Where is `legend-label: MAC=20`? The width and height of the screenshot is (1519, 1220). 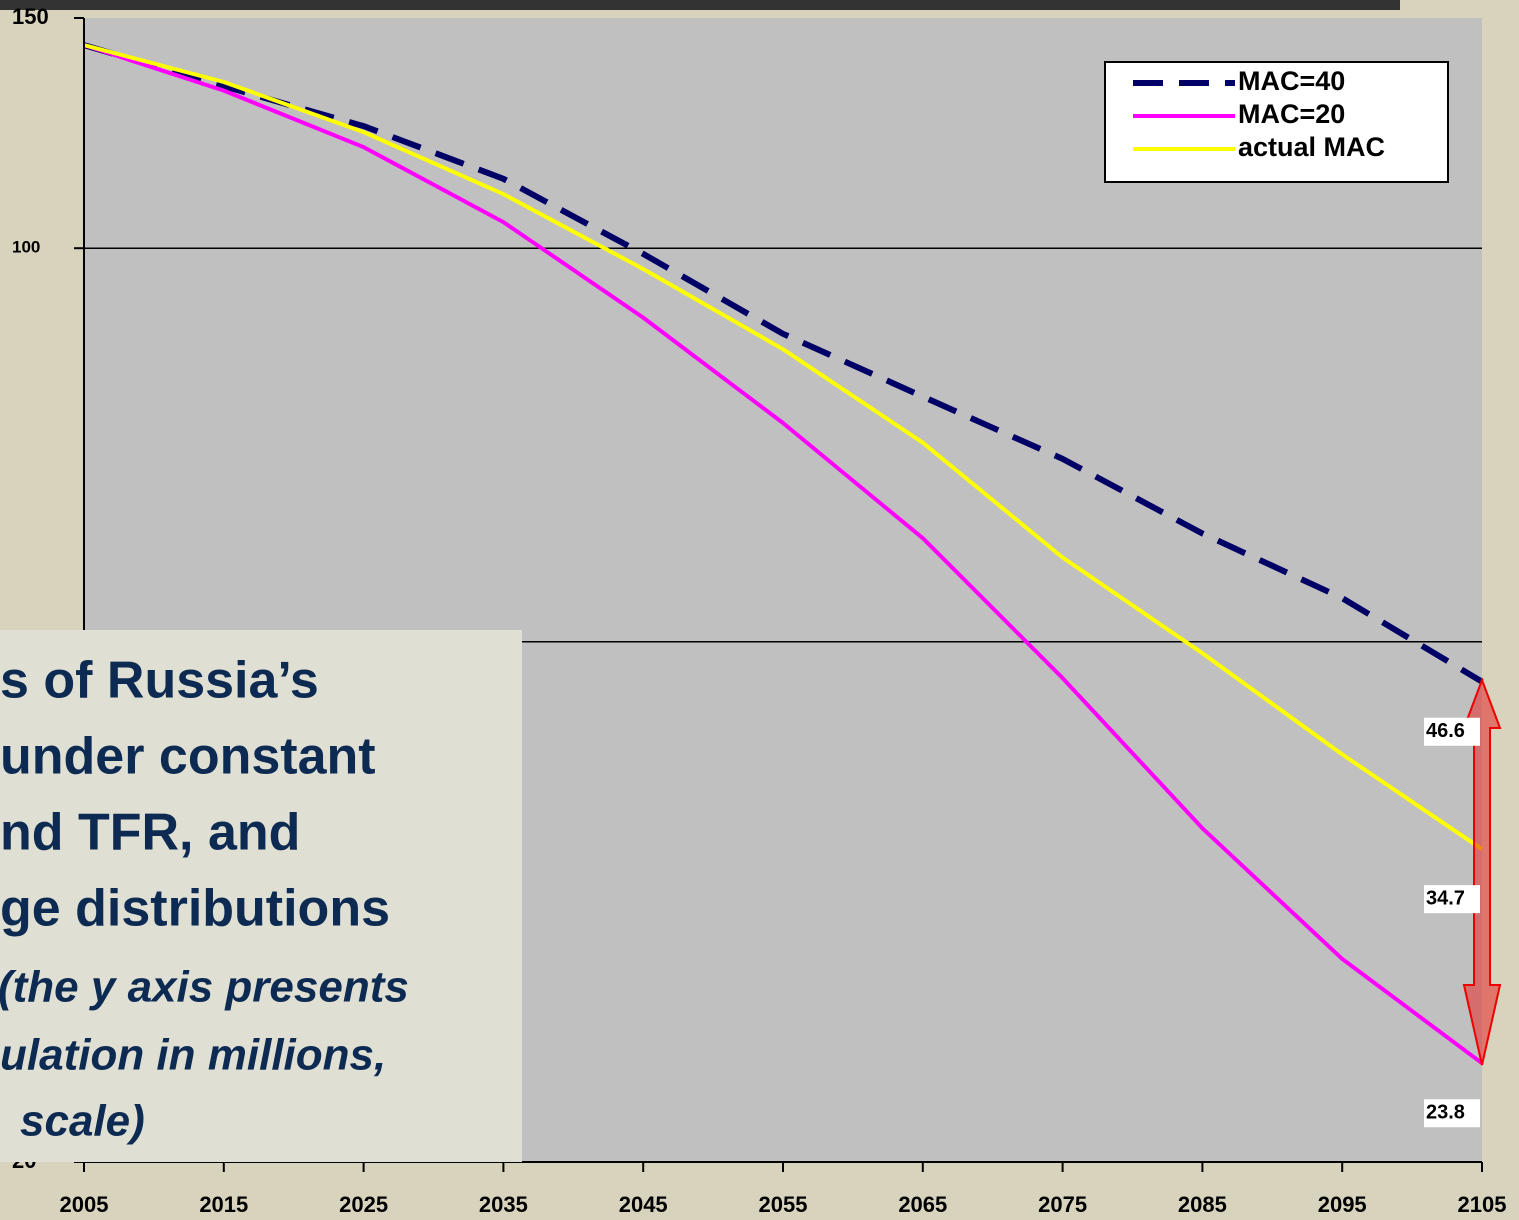
legend-label: MAC=20 is located at coordinates (1291, 114).